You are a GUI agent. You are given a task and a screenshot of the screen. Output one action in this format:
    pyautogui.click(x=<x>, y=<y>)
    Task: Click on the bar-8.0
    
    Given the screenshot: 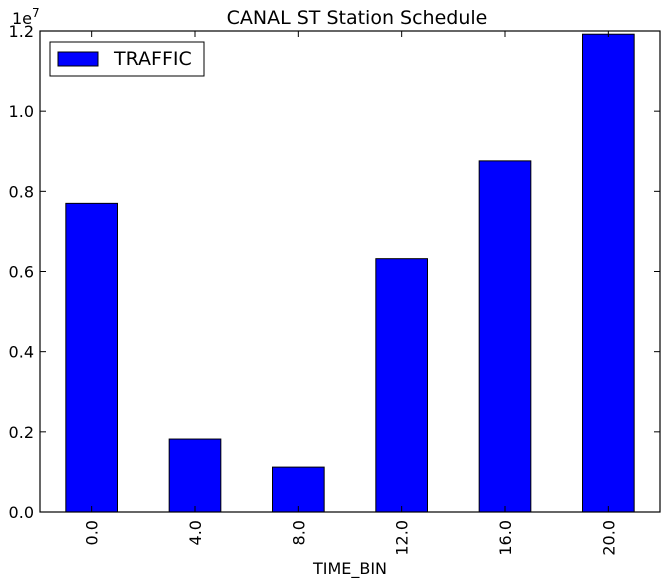 What is the action you would take?
    pyautogui.click(x=298, y=489)
    